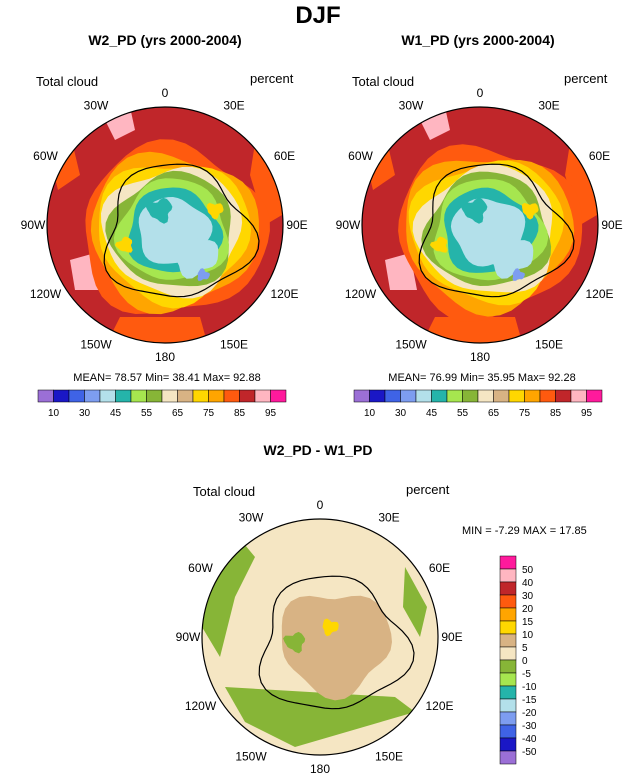 The width and height of the screenshot is (636, 780). Describe the element at coordinates (529, 739) in the screenshot. I see `diff-colorbar-label: -40` at that location.